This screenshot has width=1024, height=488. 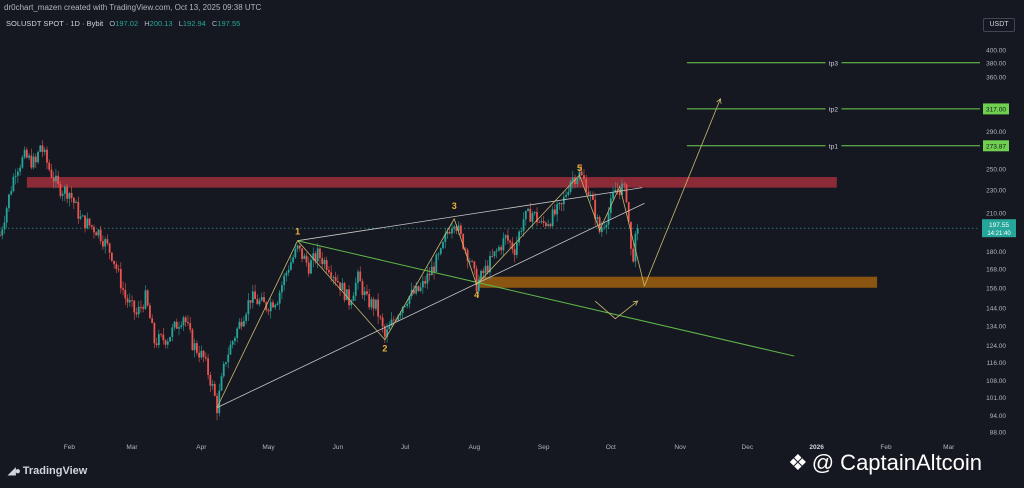 I want to click on y-tick-label: 156.00, so click(x=996, y=288).